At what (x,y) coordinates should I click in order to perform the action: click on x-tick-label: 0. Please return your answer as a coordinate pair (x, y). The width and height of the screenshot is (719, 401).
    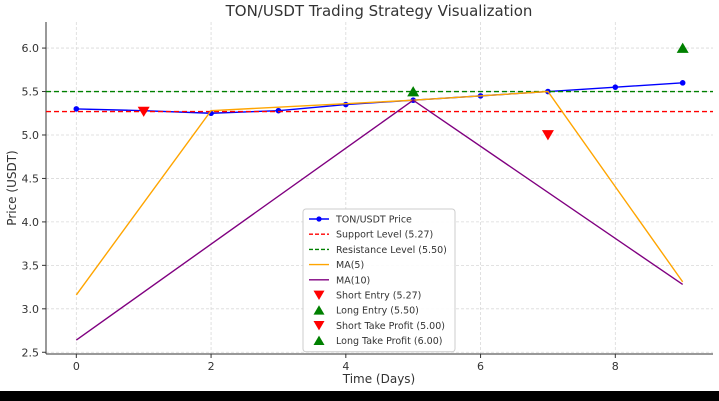
    Looking at the image, I should click on (76, 366).